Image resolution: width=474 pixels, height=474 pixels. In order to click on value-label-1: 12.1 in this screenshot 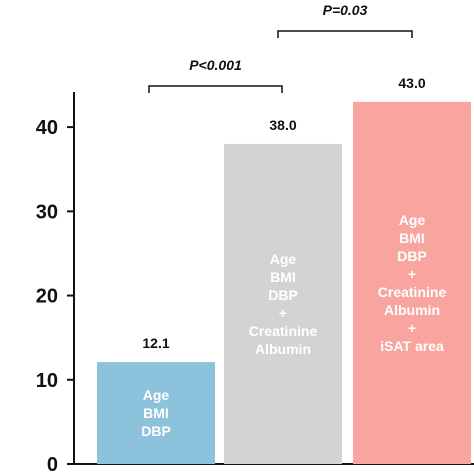, I will do `click(155, 343)`.